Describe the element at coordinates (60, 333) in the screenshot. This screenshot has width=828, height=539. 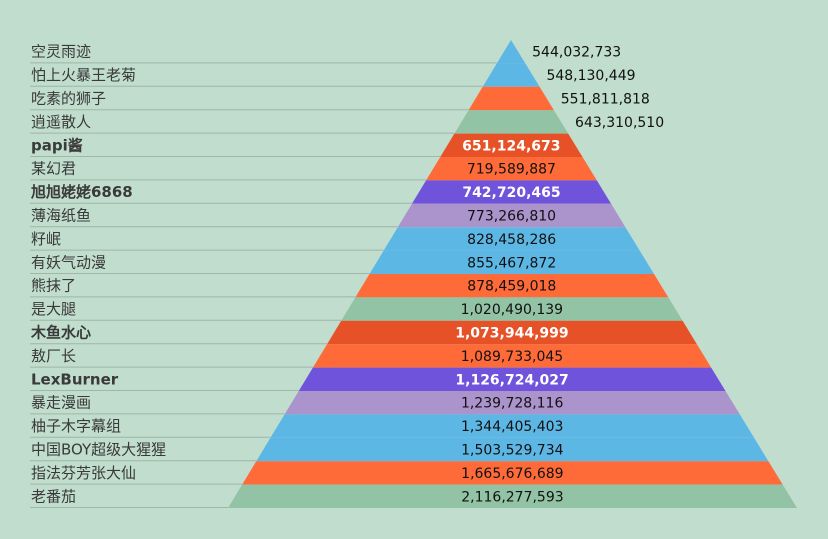
I see `category-label: 木鱼水心` at that location.